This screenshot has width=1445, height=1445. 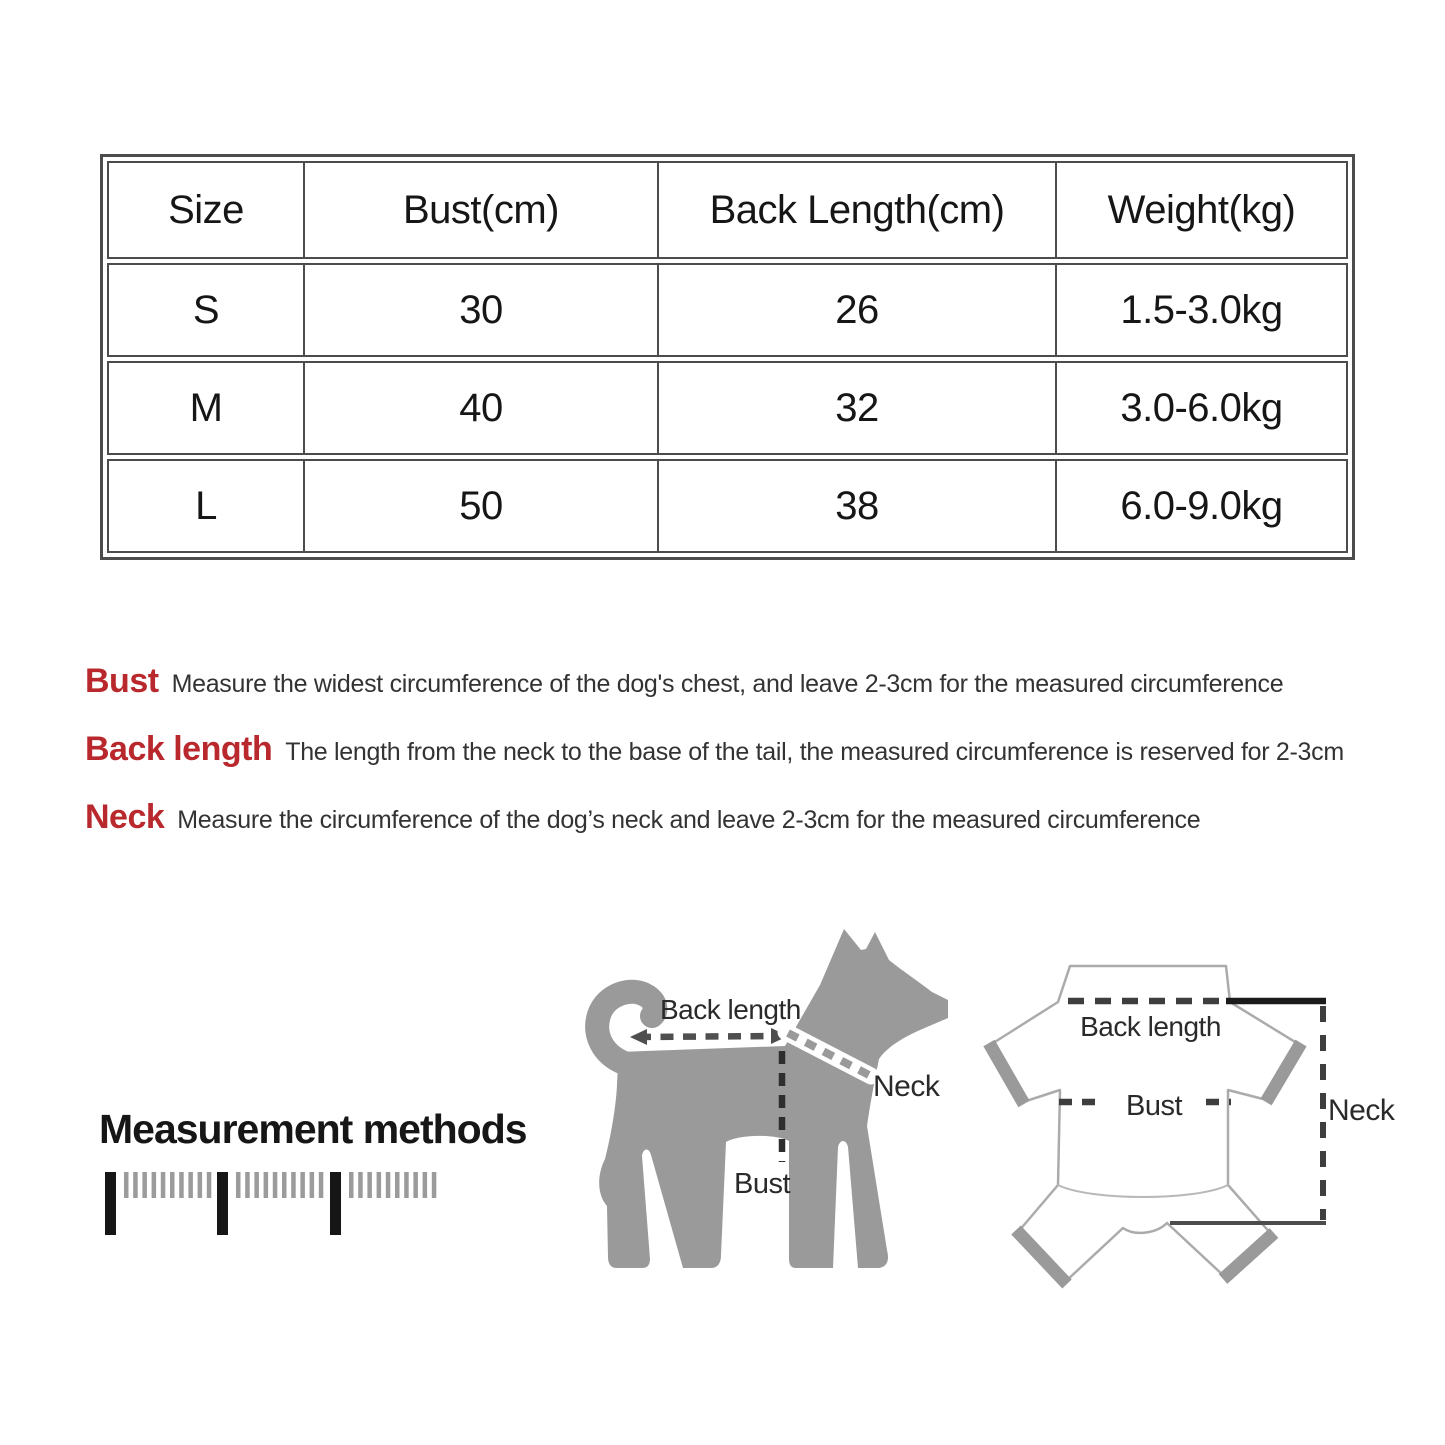 I want to click on cell-weight: 6.0-9.0kg, so click(x=1200, y=506).